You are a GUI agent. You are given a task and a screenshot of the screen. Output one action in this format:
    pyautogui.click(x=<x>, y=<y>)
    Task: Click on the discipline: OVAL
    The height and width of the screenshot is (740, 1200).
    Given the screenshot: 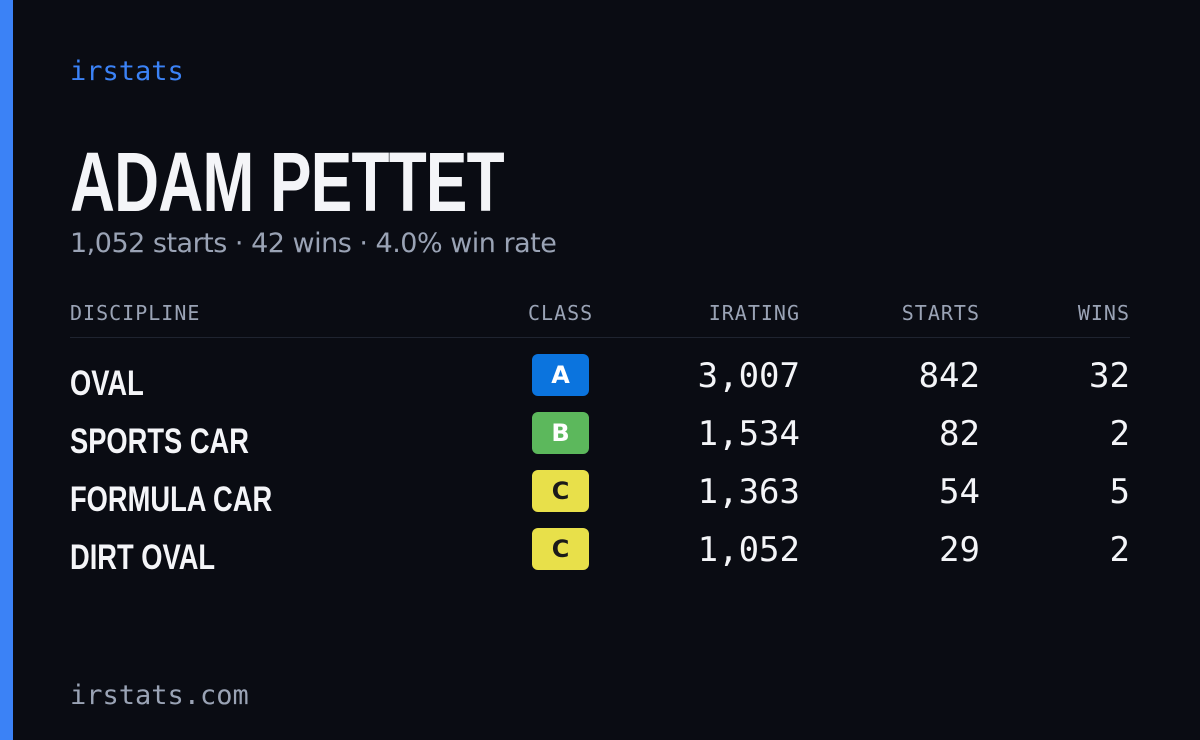 What is the action you would take?
    pyautogui.click(x=107, y=383)
    